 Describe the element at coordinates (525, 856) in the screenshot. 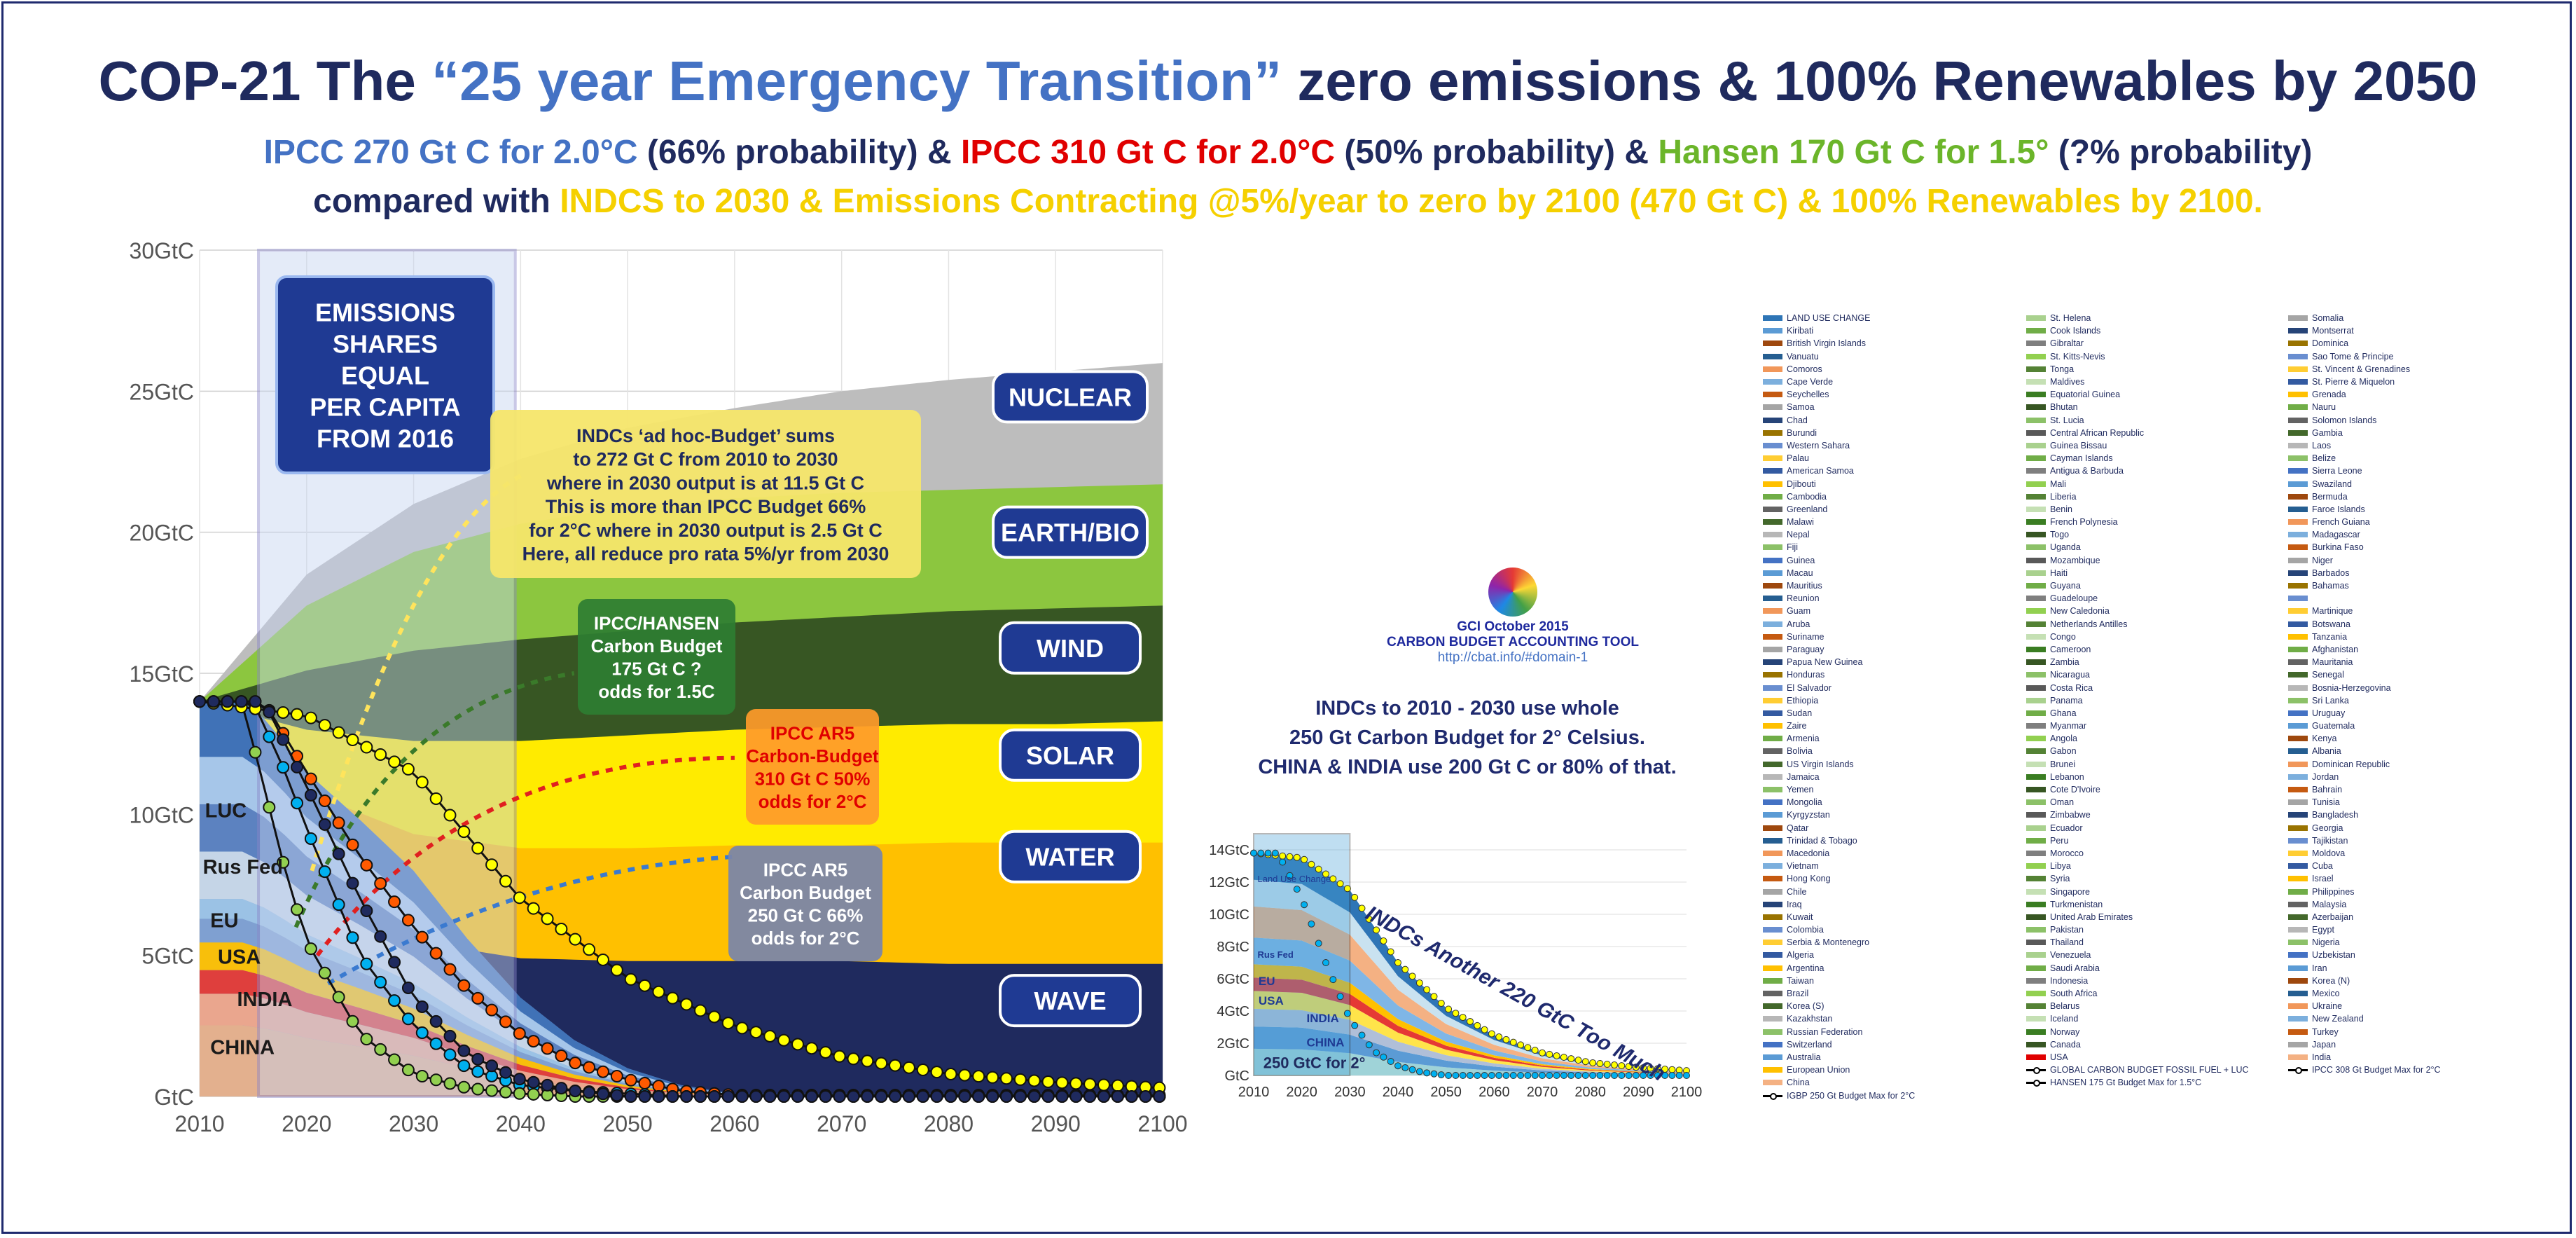

I see `ar5-310-arc` at that location.